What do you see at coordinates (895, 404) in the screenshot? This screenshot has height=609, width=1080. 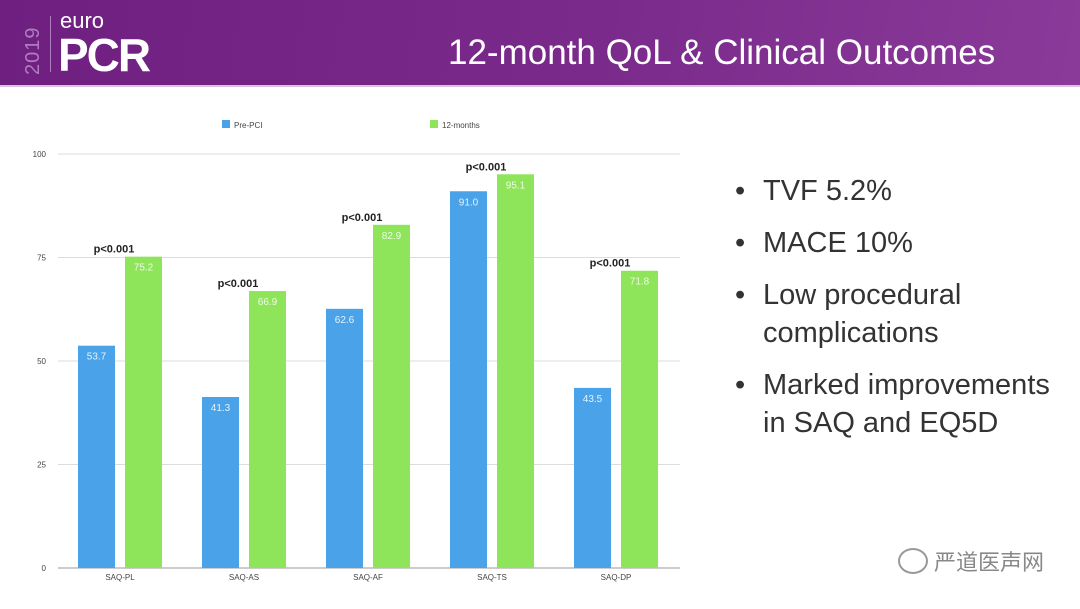 I see `bullet-item: Marked improvements in SAQ and EQ5D` at bounding box center [895, 404].